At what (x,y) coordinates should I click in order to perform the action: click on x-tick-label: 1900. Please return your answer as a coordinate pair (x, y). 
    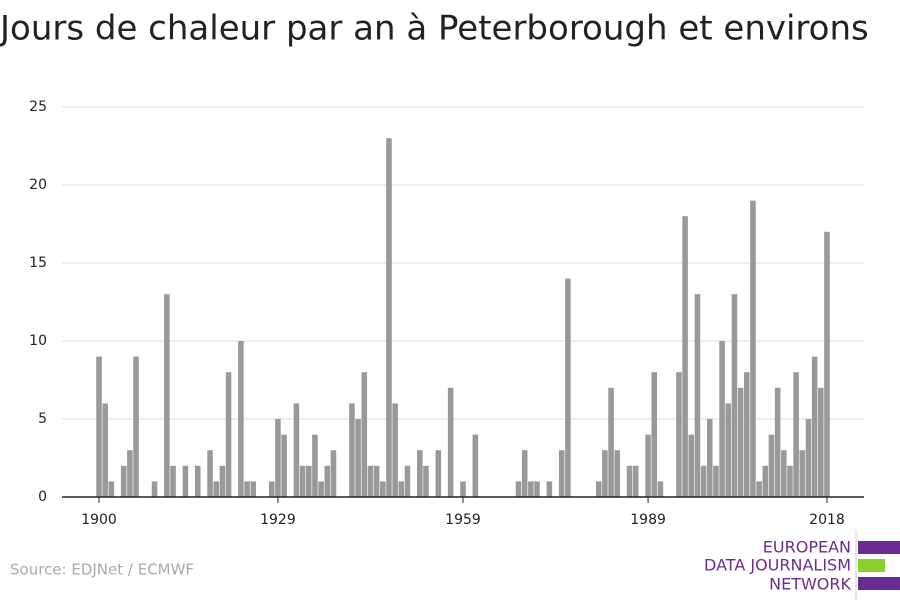
    Looking at the image, I should click on (99, 520).